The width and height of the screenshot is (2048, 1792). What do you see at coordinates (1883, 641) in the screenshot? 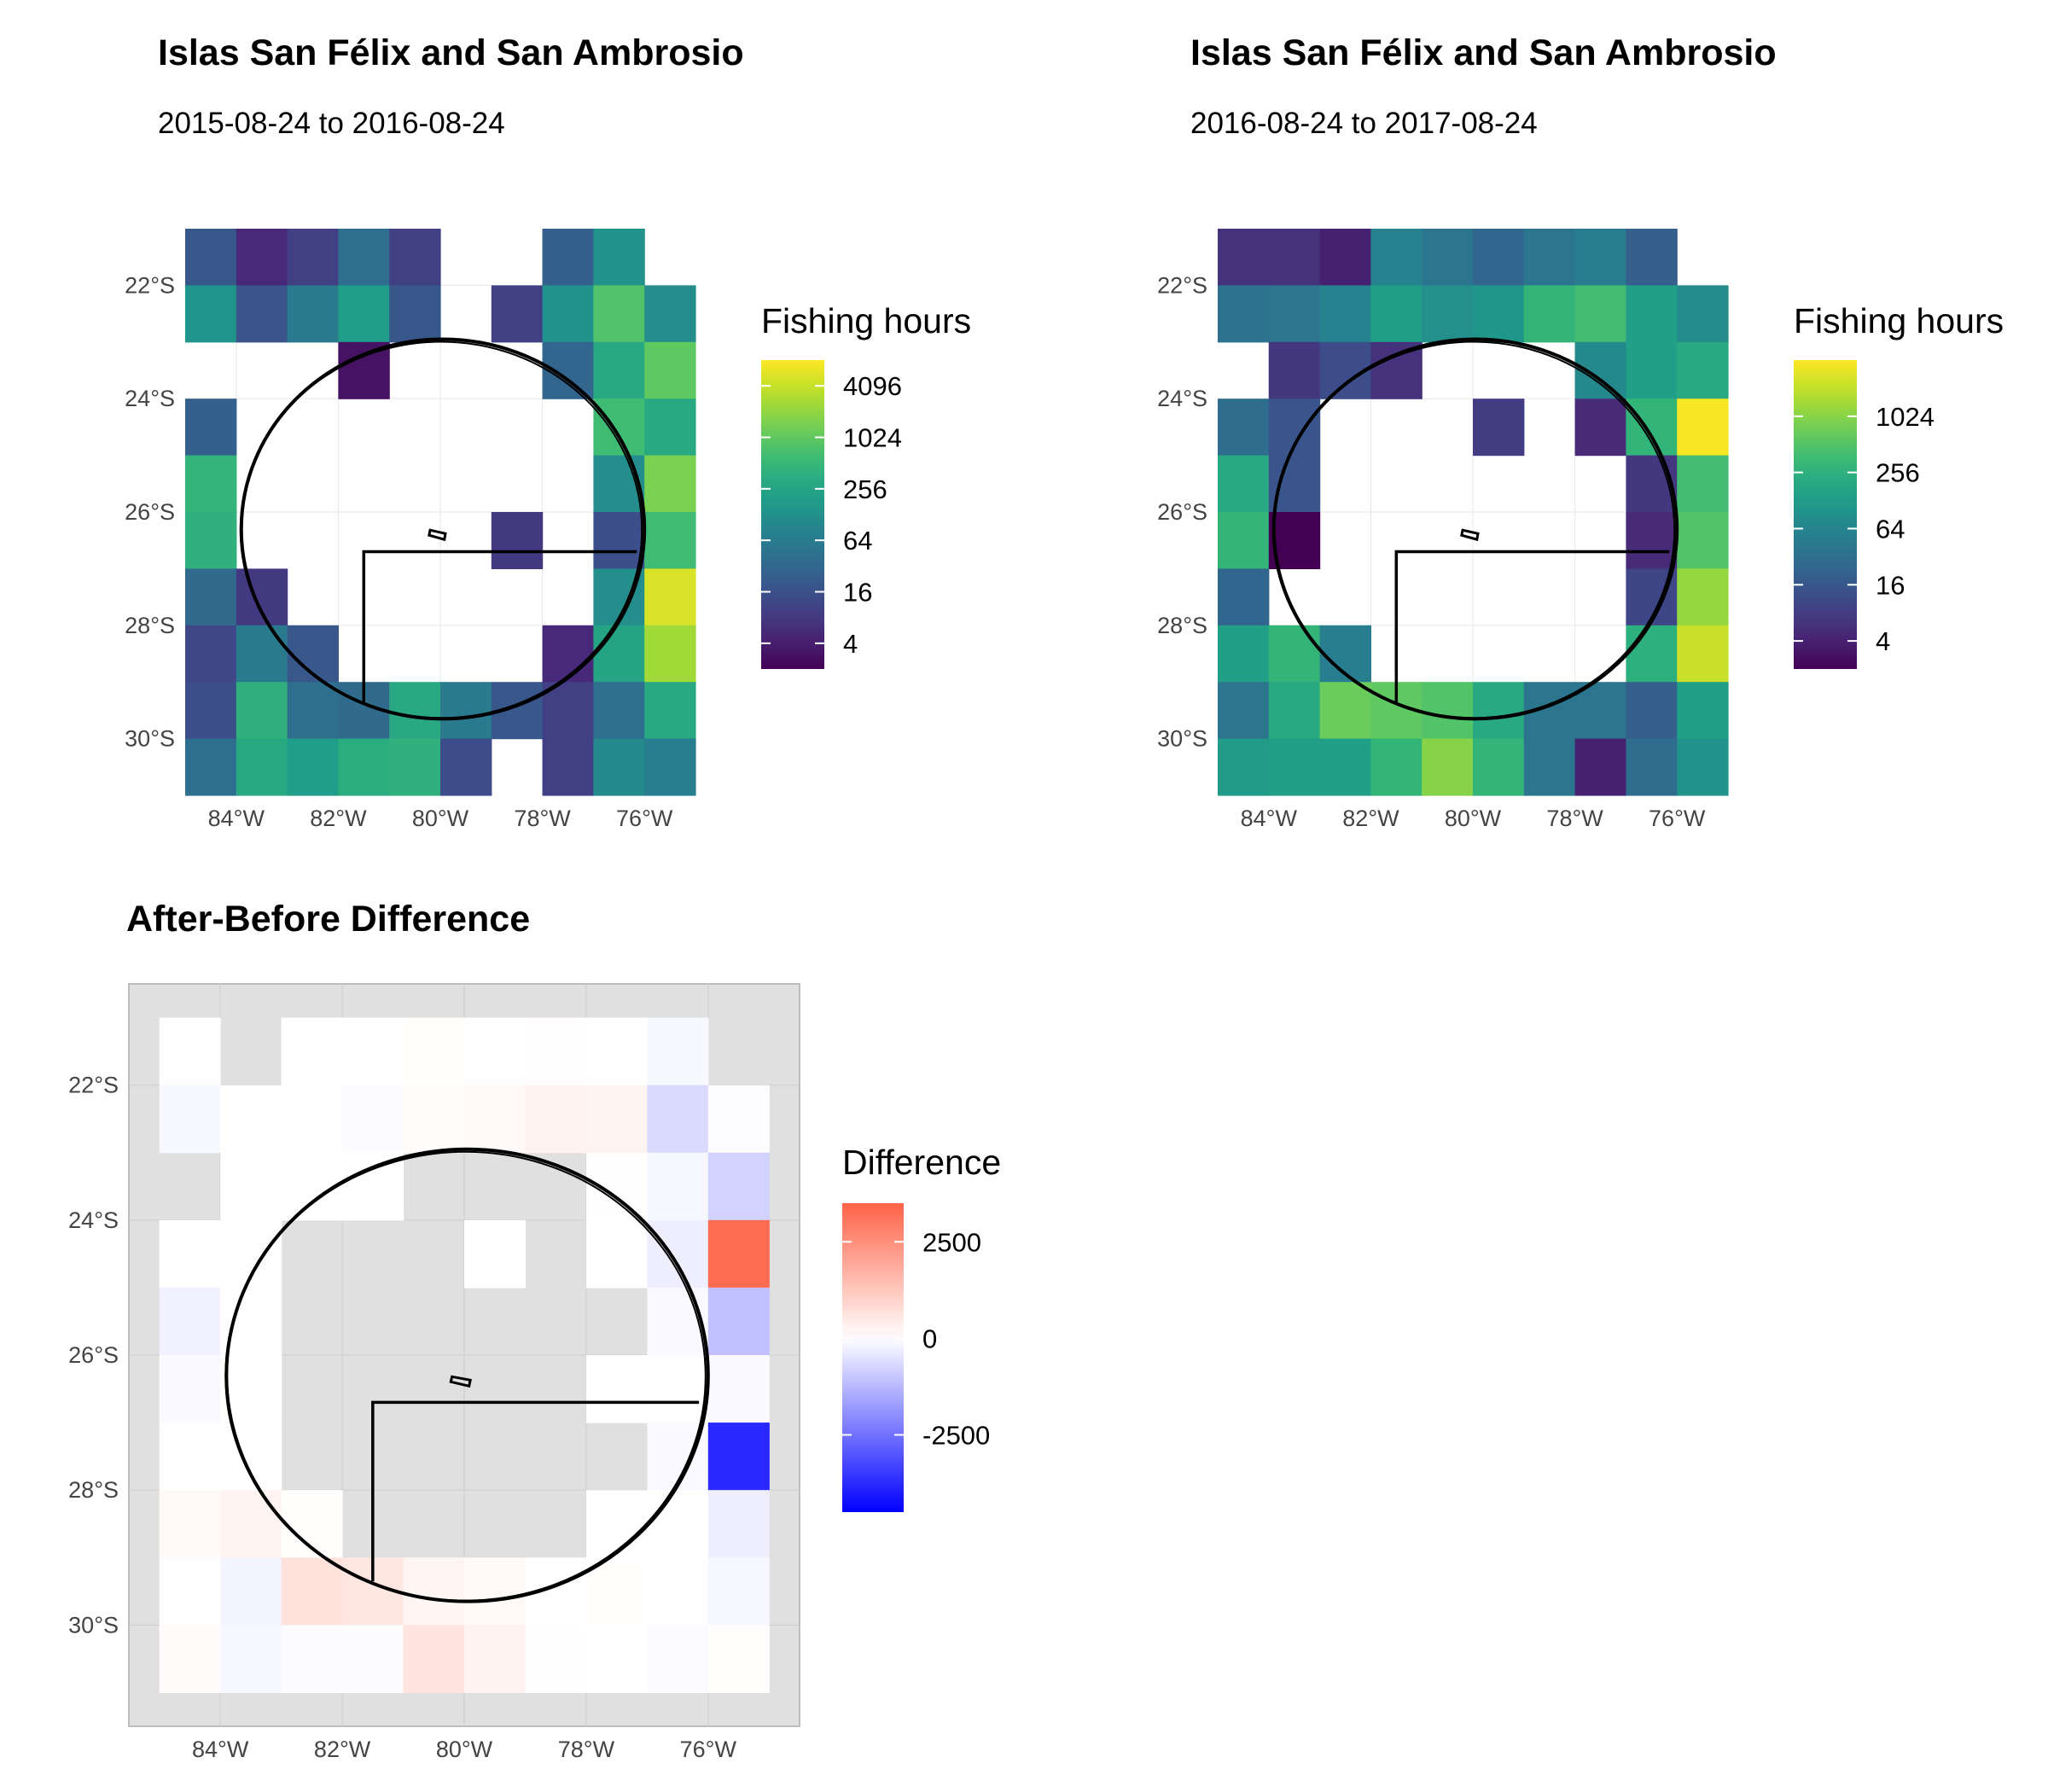
I see `legend-tick-label: 4` at bounding box center [1883, 641].